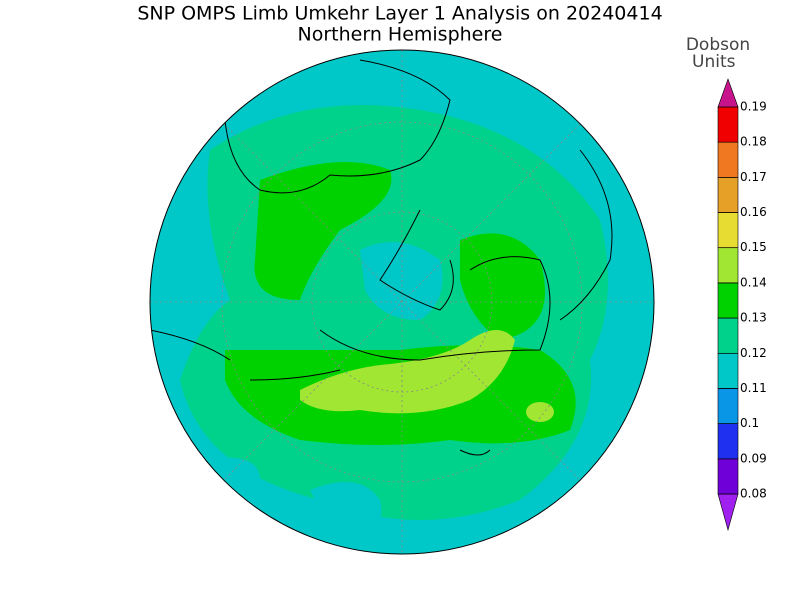  What do you see at coordinates (753, 318) in the screenshot?
I see `colorbar-tick-label: 0.13` at bounding box center [753, 318].